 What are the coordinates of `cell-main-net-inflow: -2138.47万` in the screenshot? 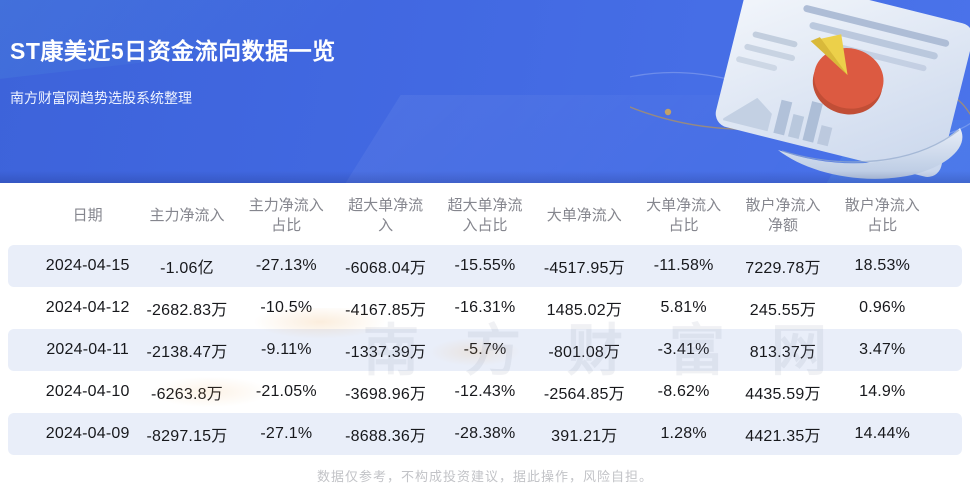 It's located at (187, 352).